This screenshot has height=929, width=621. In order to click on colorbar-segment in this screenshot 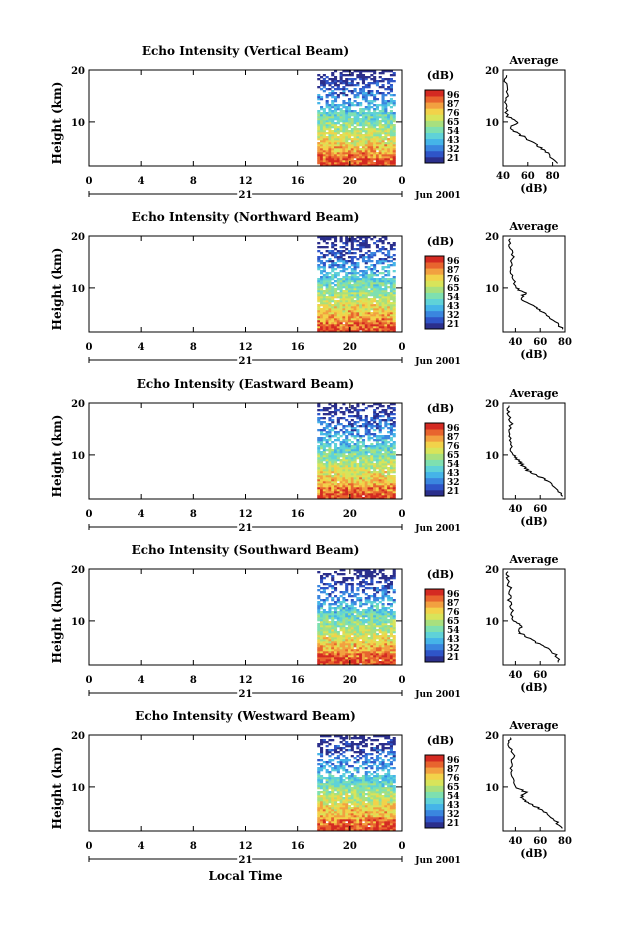, I will do `click(434, 462)`.